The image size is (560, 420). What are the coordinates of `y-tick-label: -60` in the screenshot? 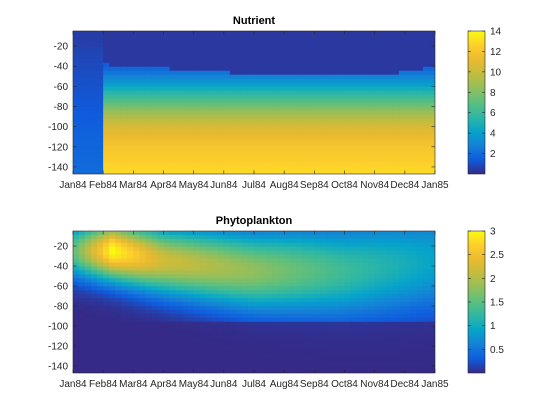 It's located at (61, 87).